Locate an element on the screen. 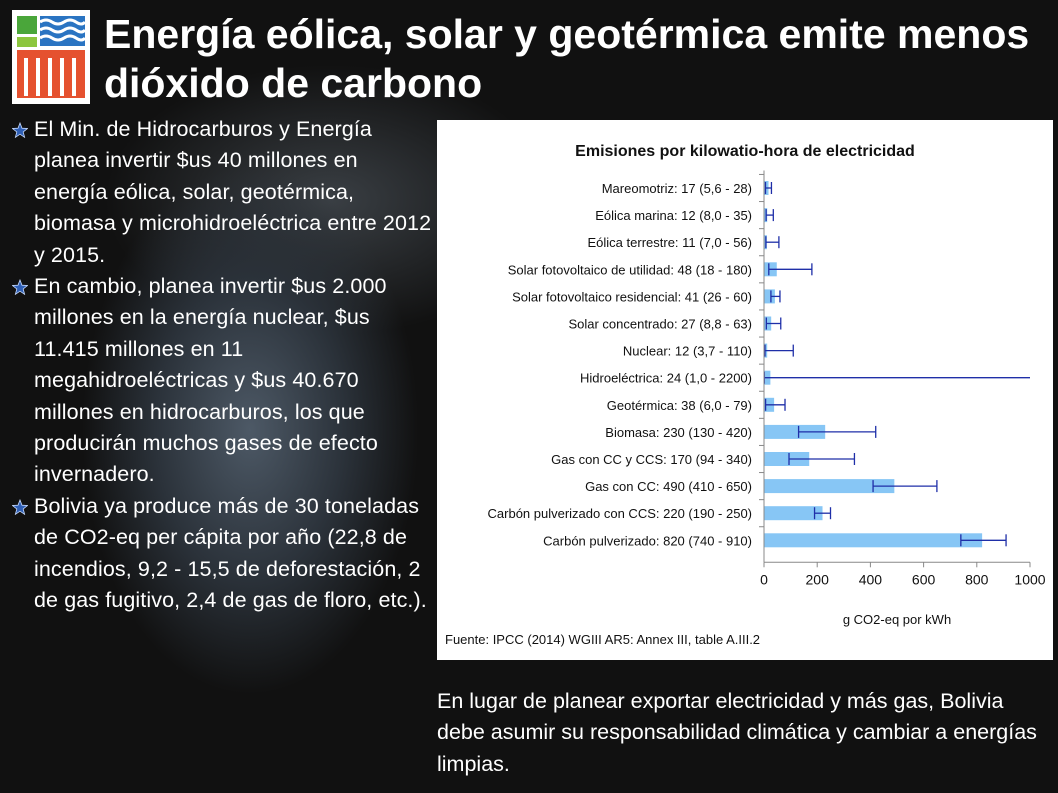 The image size is (1058, 793). x-tick-label: 1000 is located at coordinates (1029, 579).